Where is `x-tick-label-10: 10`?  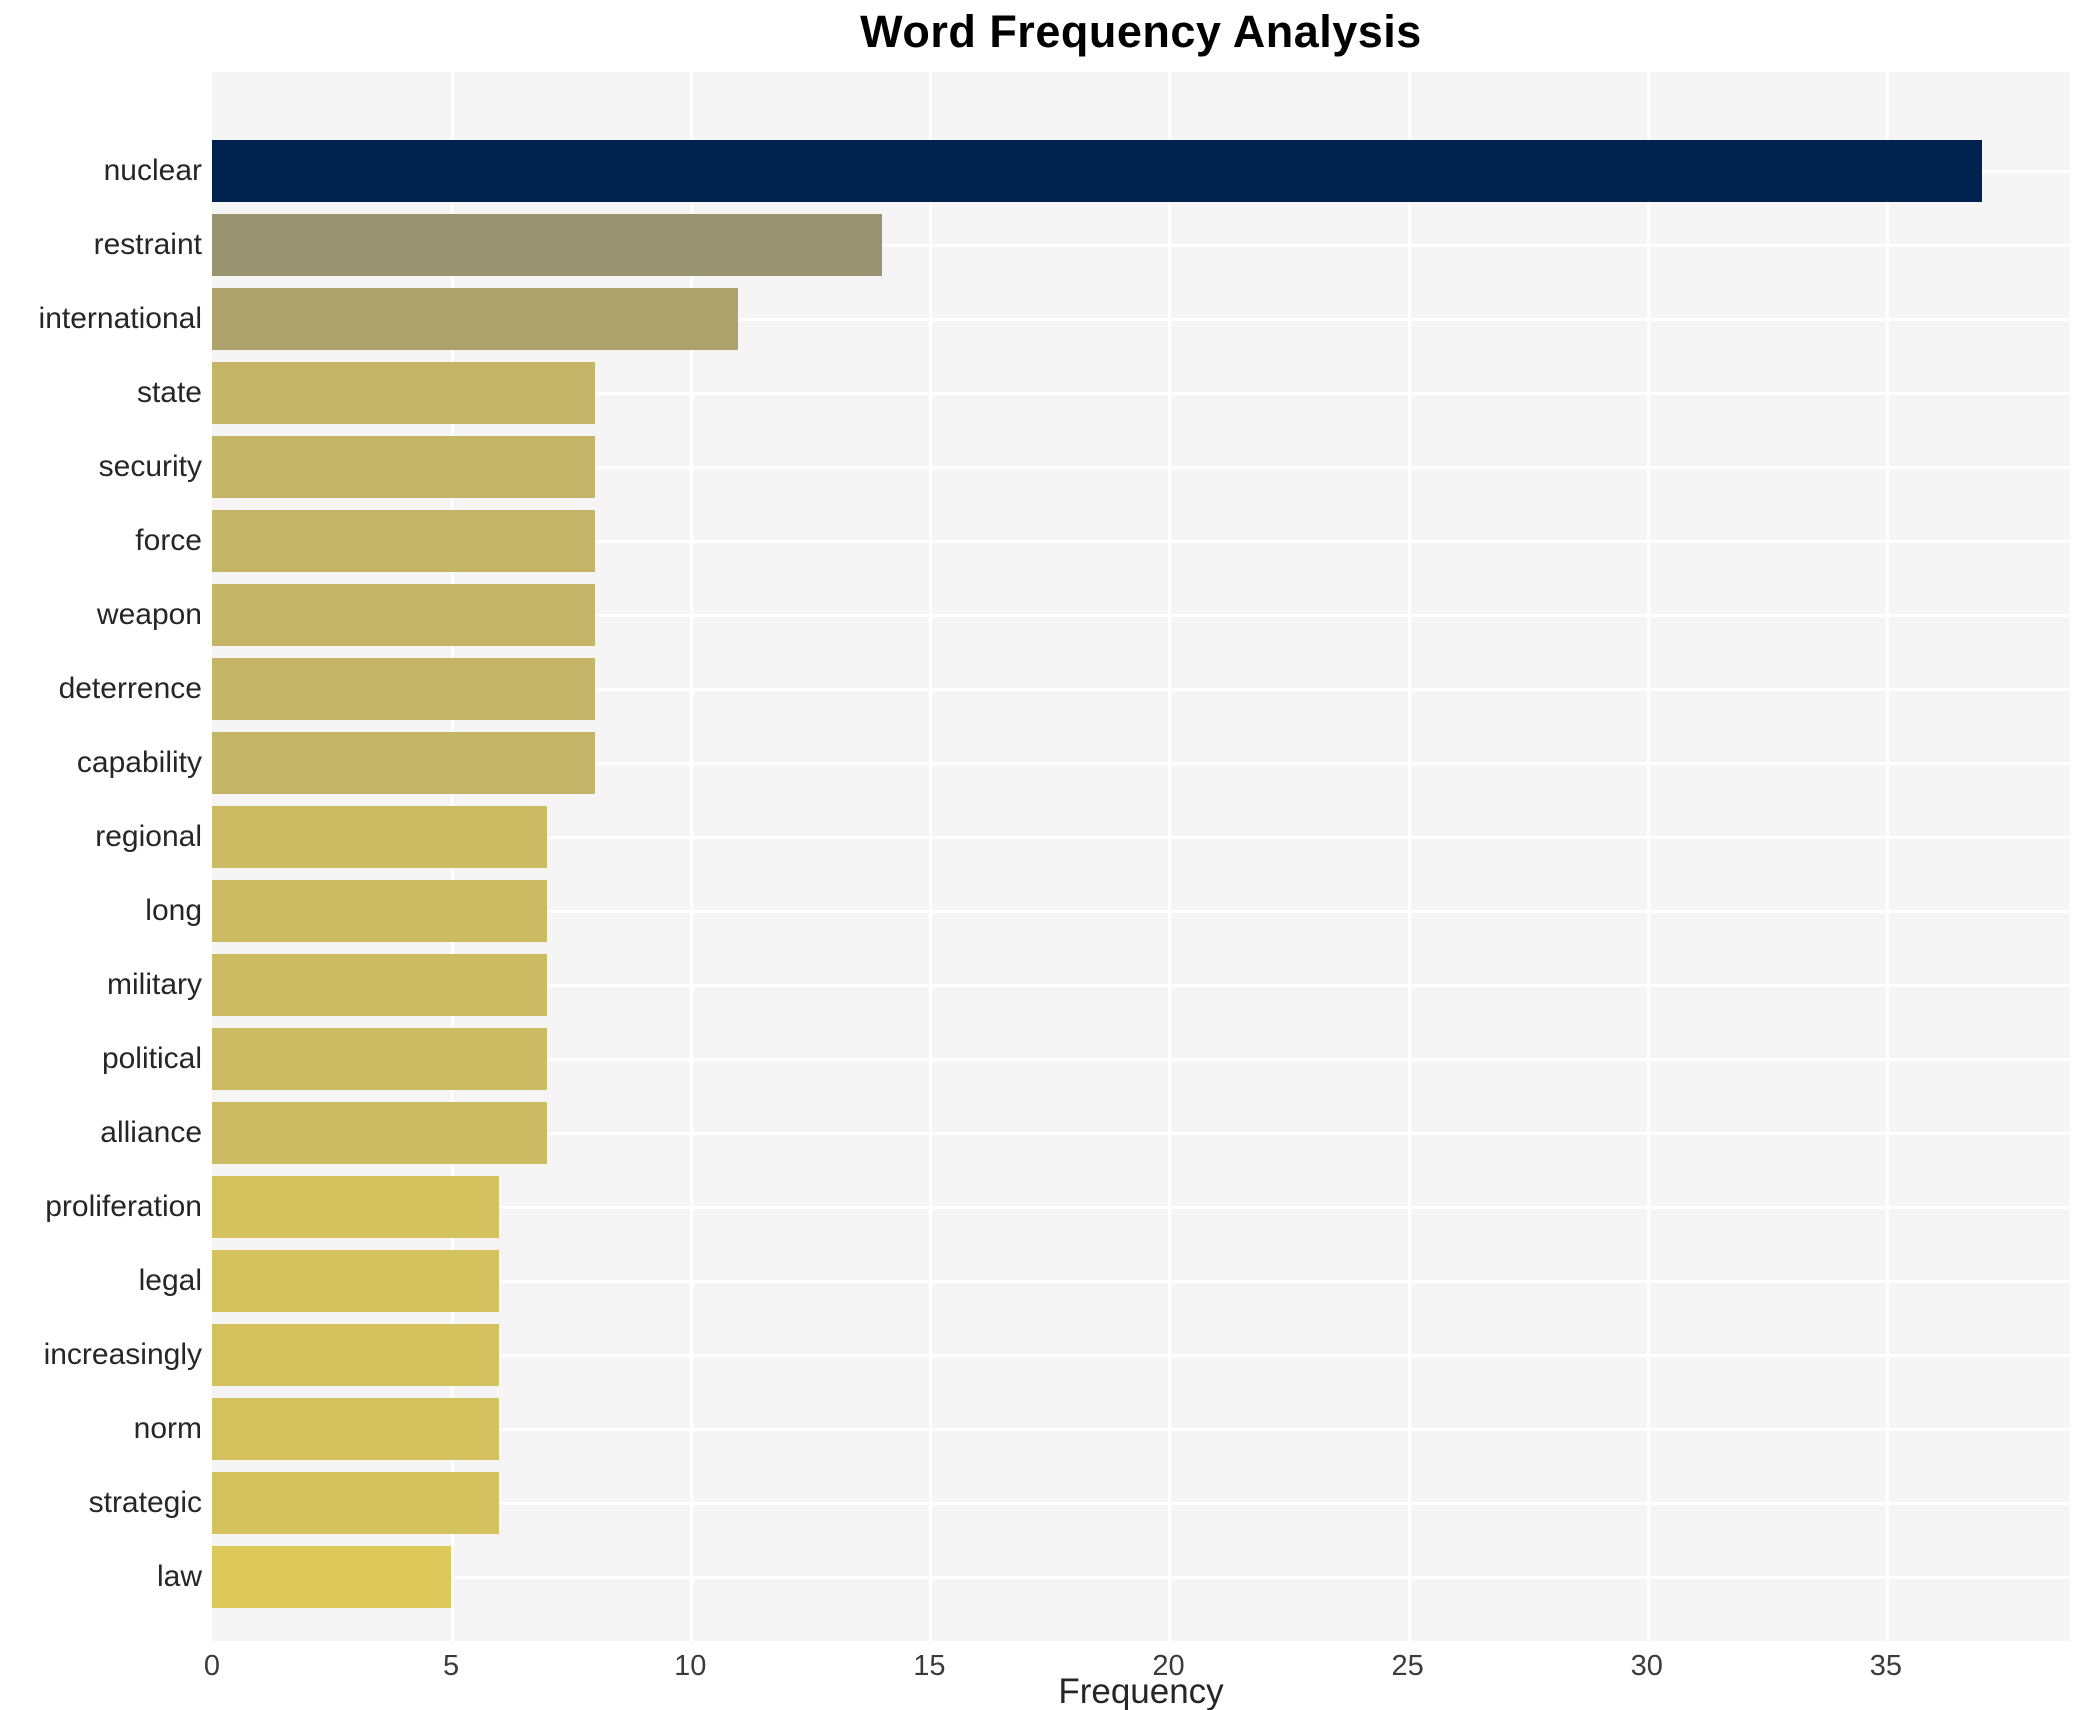 x-tick-label-10: 10 is located at coordinates (690, 1666).